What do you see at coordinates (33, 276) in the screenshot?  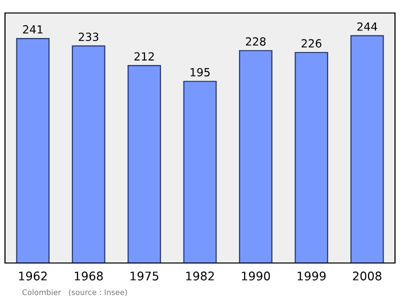 I see `x-tick-label: 1962` at bounding box center [33, 276].